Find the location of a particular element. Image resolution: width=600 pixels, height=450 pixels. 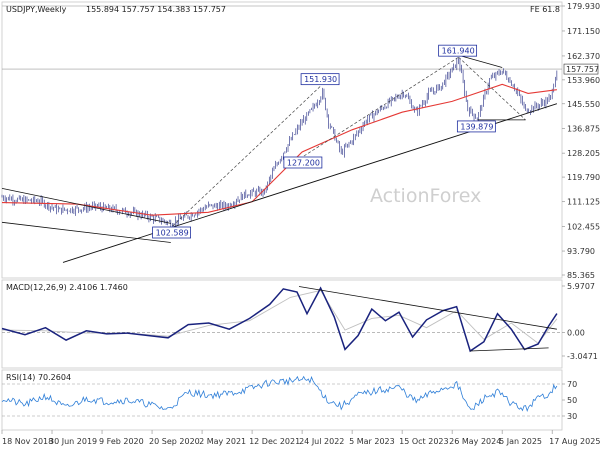

macd-y-tick-label: 5.9707 is located at coordinates (581, 286).